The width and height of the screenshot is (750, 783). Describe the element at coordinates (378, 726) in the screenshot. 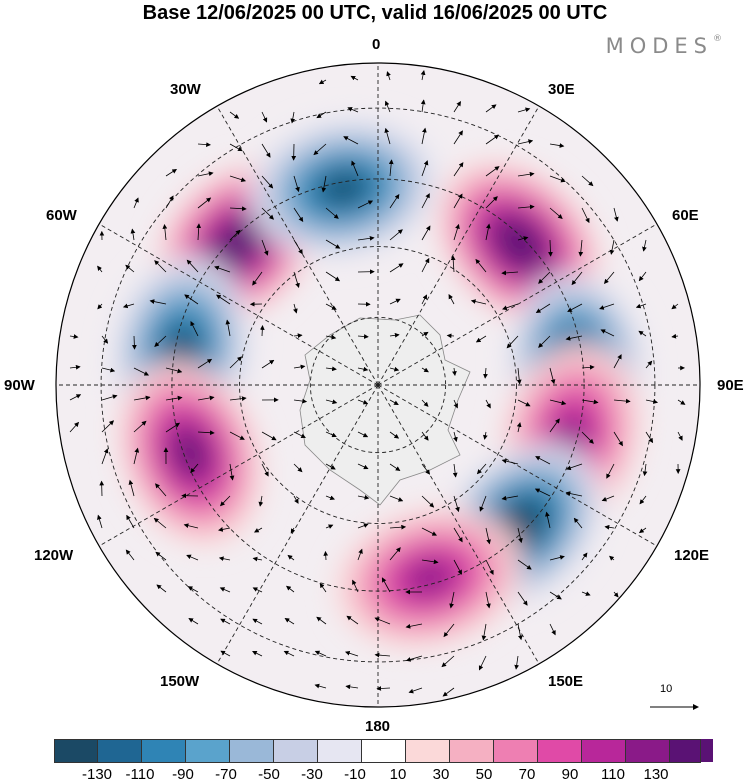

I see `lon-label-180: 180` at that location.